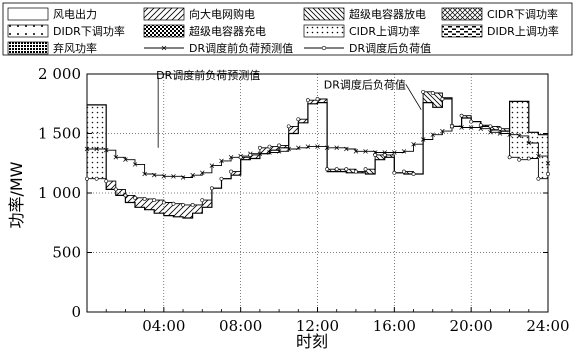 Image resolution: width=577 pixels, height=352 pixels. Describe the element at coordinates (324, 48) in the screenshot. I see `legend-marker` at that location.